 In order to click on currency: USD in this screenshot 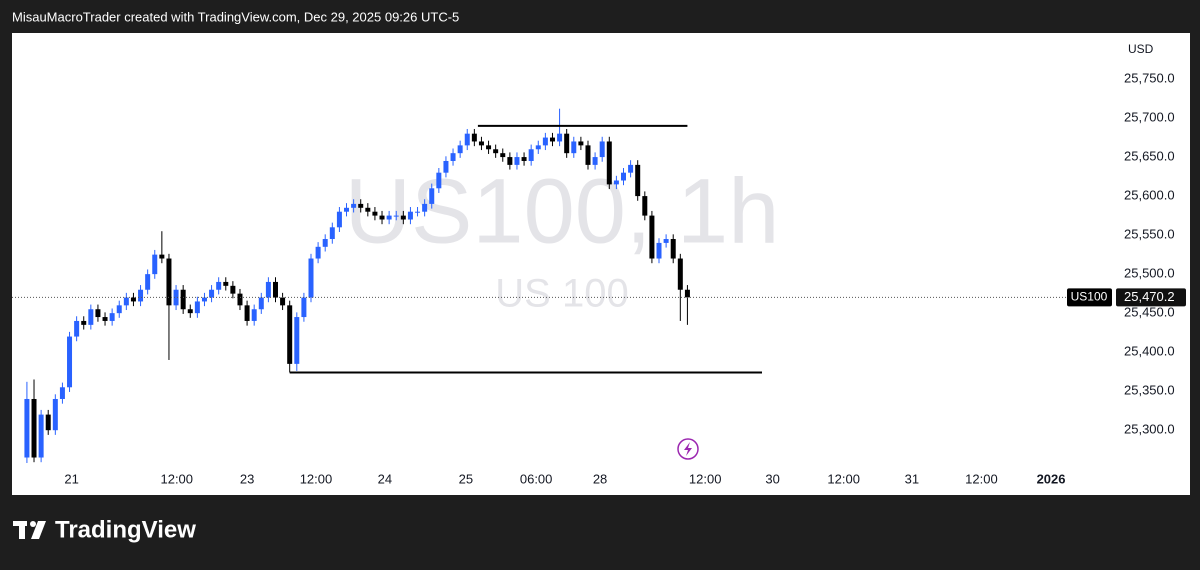, I will do `click(1141, 49)`.